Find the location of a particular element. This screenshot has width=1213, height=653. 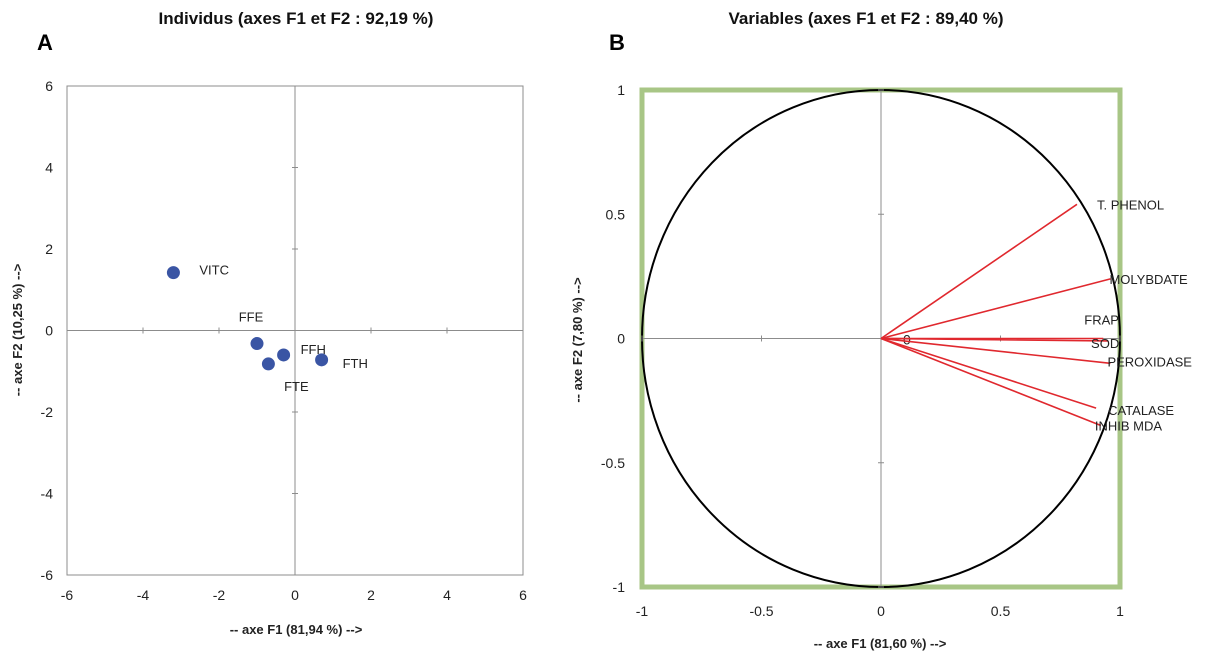

chart-a-x-tick-label: 0 is located at coordinates (295, 595).